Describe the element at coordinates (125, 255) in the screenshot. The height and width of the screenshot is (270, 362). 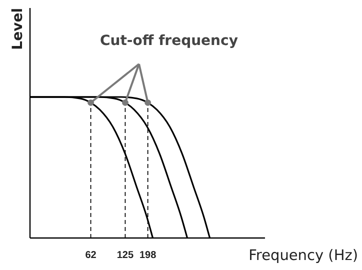
I see `x-tick-label: 125` at that location.